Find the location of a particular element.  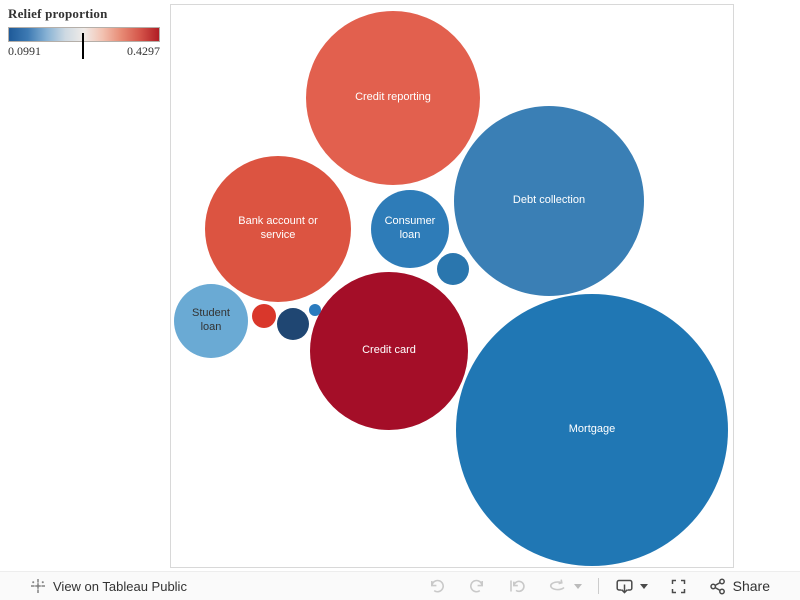

view-on-tableau-public-link: View on Tableau Public is located at coordinates (108, 586).